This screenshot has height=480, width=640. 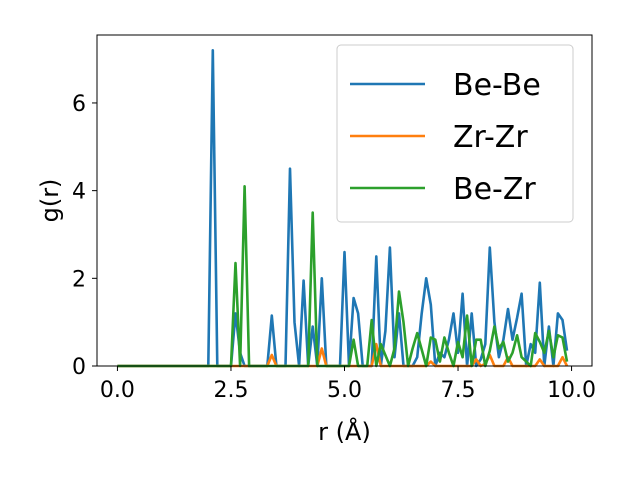 What do you see at coordinates (79, 367) in the screenshot?
I see `y-tick-label: 0` at bounding box center [79, 367].